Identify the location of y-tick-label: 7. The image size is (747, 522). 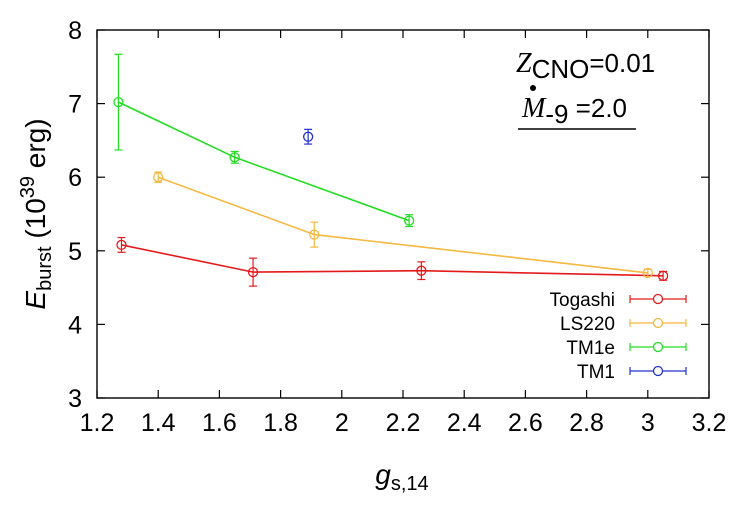
(75, 105).